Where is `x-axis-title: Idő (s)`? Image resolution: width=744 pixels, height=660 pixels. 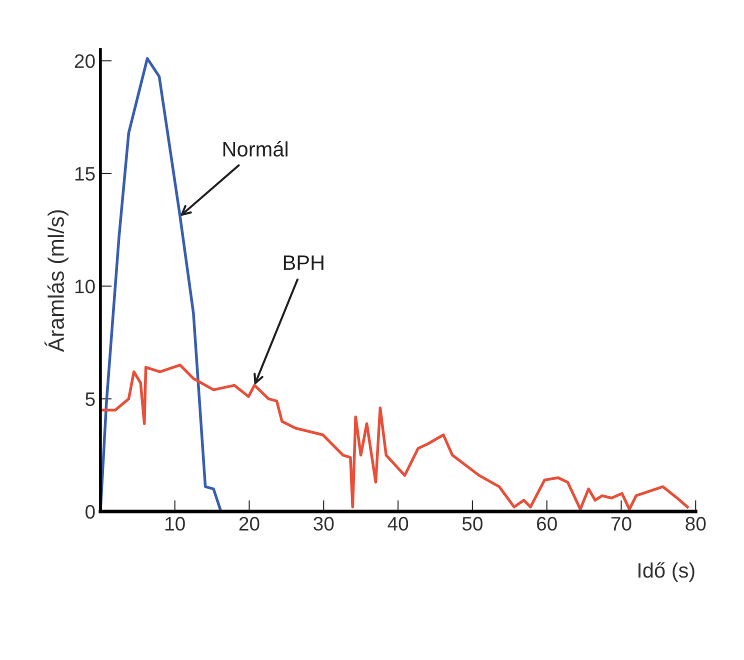 x-axis-title: Idő (s) is located at coordinates (666, 572).